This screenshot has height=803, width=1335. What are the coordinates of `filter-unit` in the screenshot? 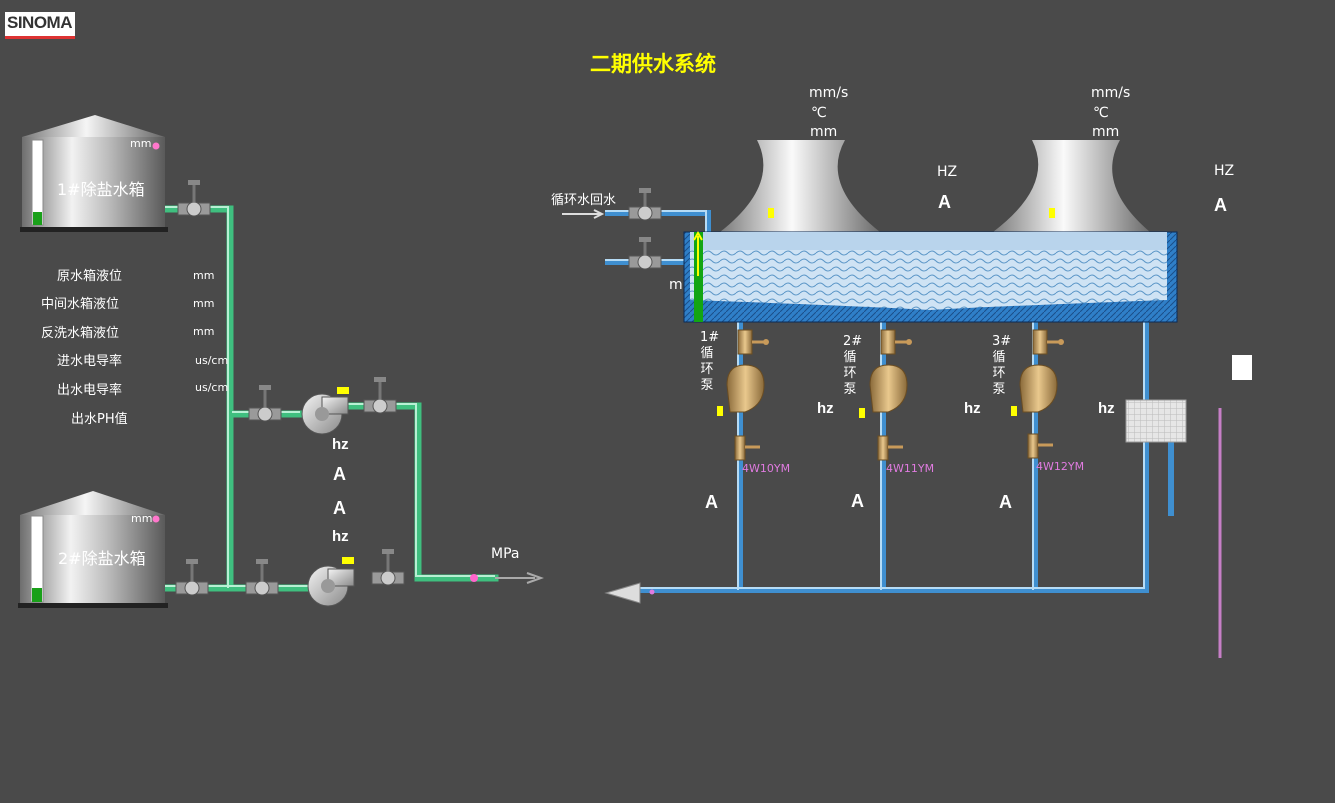 It's located at (1156, 421).